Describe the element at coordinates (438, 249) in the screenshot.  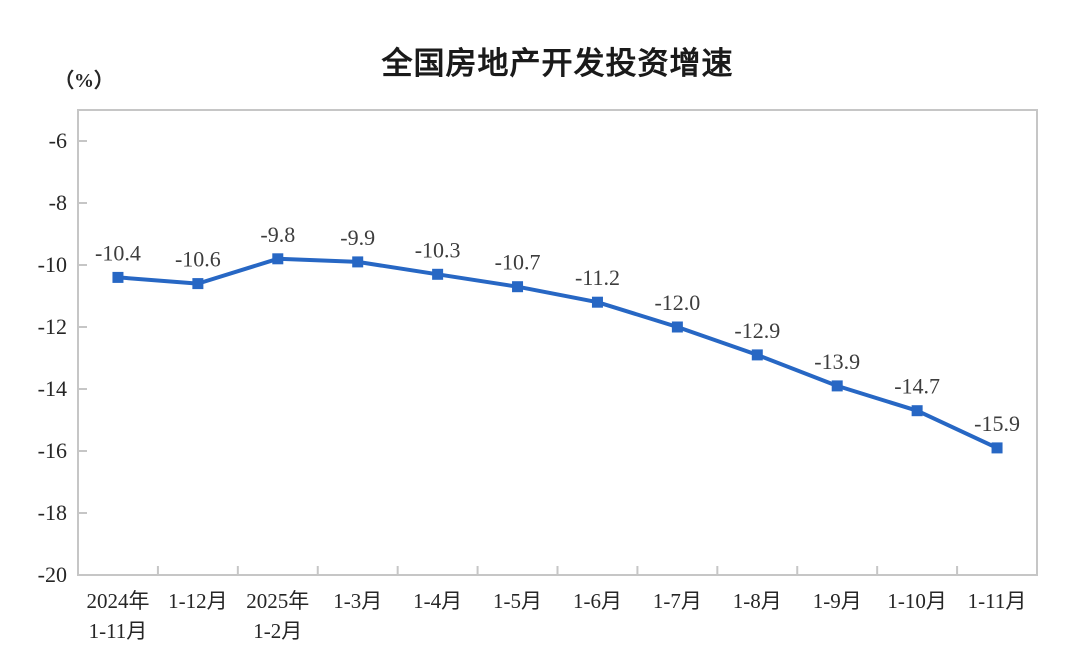
I see `data-label: -10.3` at that location.